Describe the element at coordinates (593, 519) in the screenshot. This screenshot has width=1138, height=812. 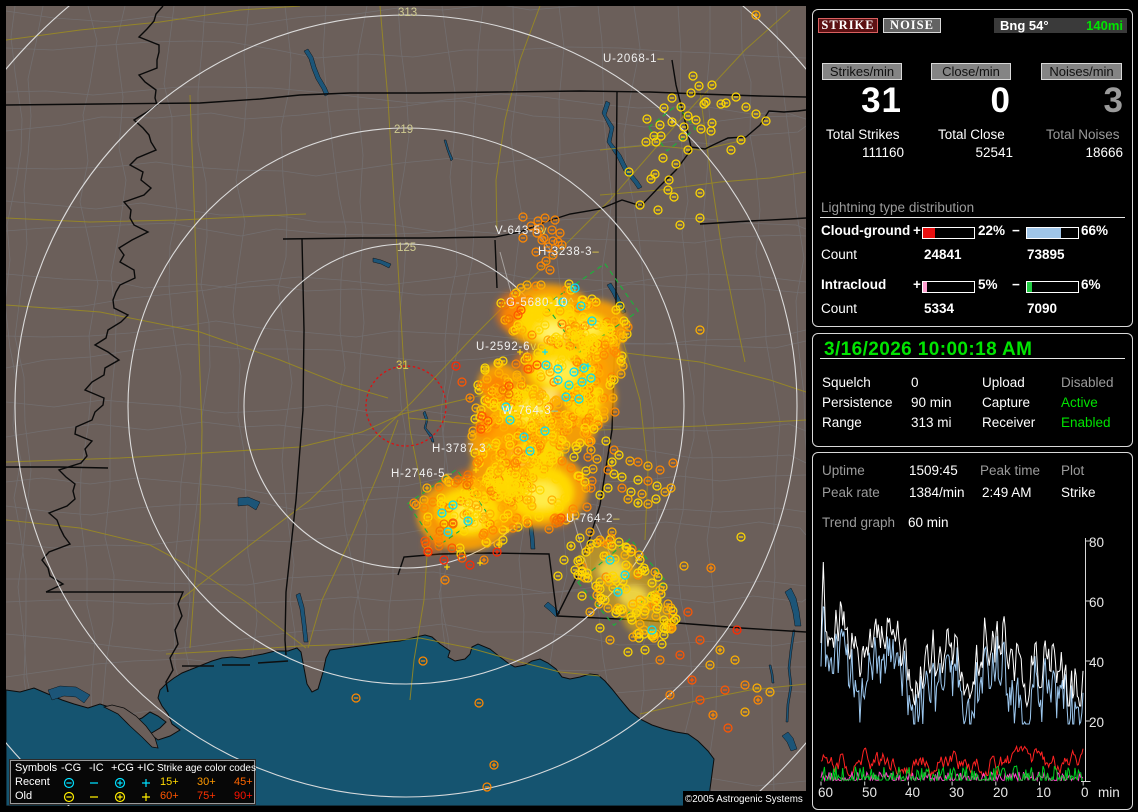
I see `svg-text: U-764-2–` at that location.